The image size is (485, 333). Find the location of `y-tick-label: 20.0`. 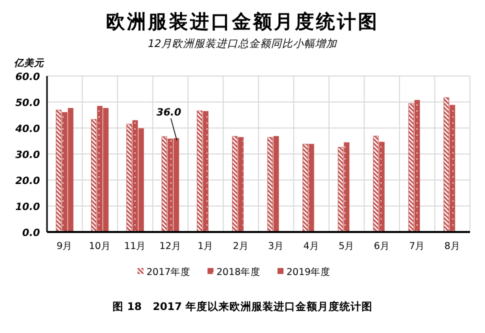

y-tick-label: 20.0 is located at coordinates (27, 181).